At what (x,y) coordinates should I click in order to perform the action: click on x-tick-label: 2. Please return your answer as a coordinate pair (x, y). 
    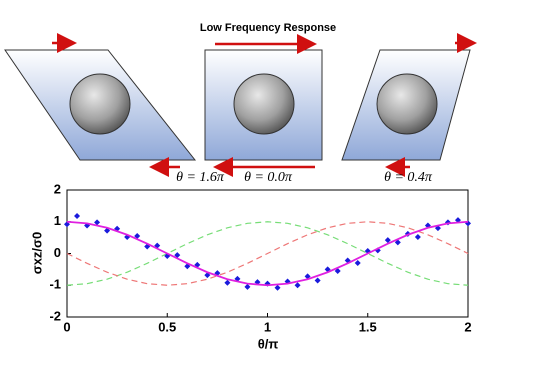
    Looking at the image, I should click on (467, 326).